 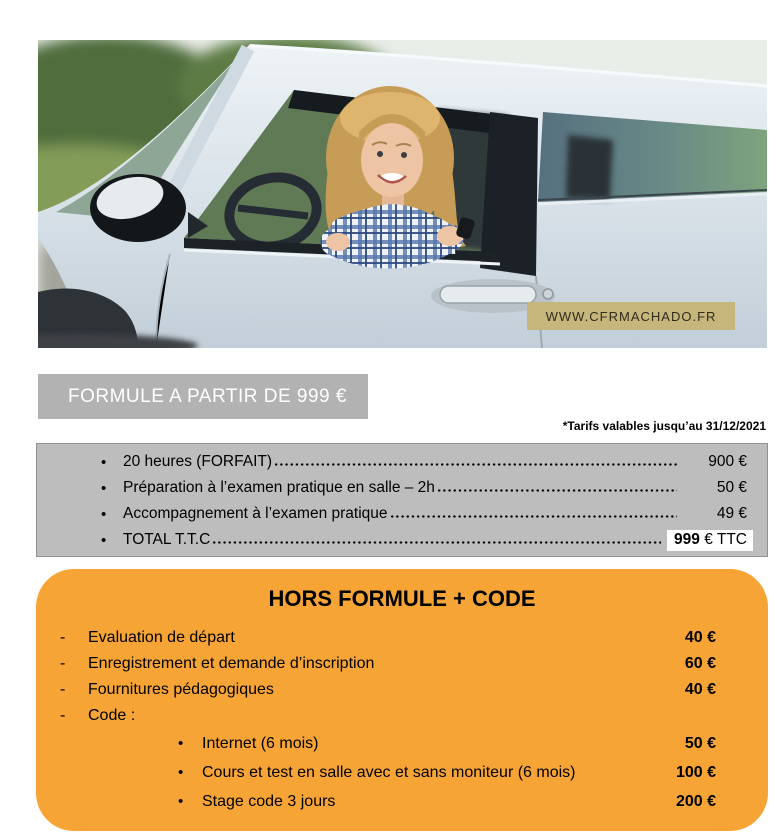 What do you see at coordinates (255, 513) in the screenshot?
I see `price-label: Accompagnement à l’examen pratique` at bounding box center [255, 513].